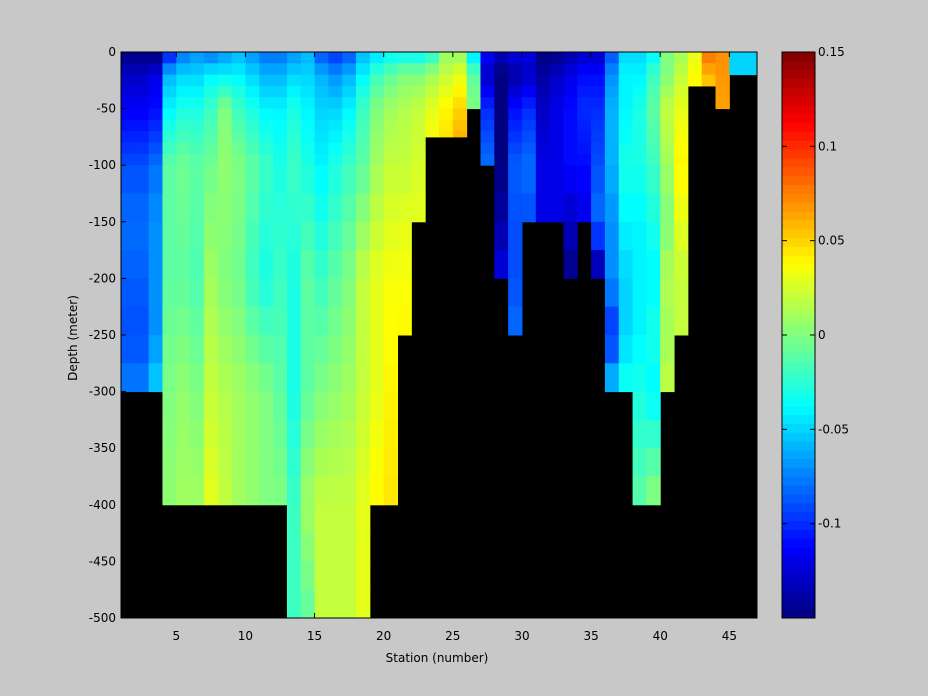 The image size is (928, 696). Describe the element at coordinates (827, 146) in the screenshot. I see `colorbar-tick-label: 0.1` at that location.